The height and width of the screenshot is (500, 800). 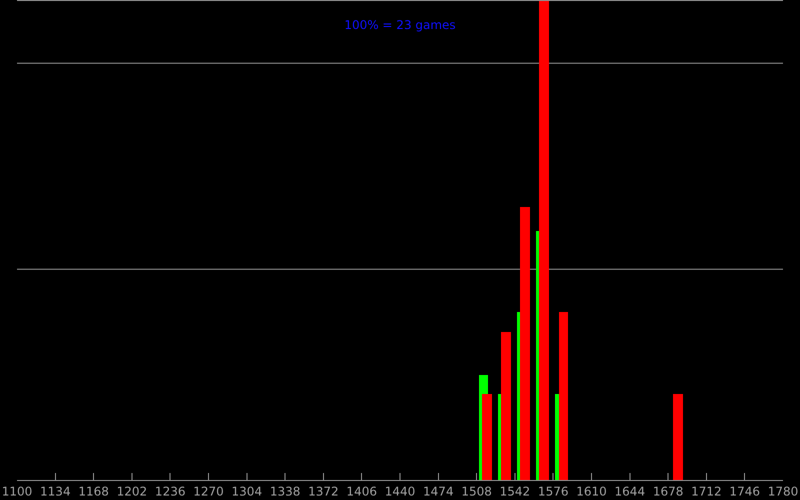 What do you see at coordinates (438, 491) in the screenshot?
I see `x-tick-label: 1474` at bounding box center [438, 491].